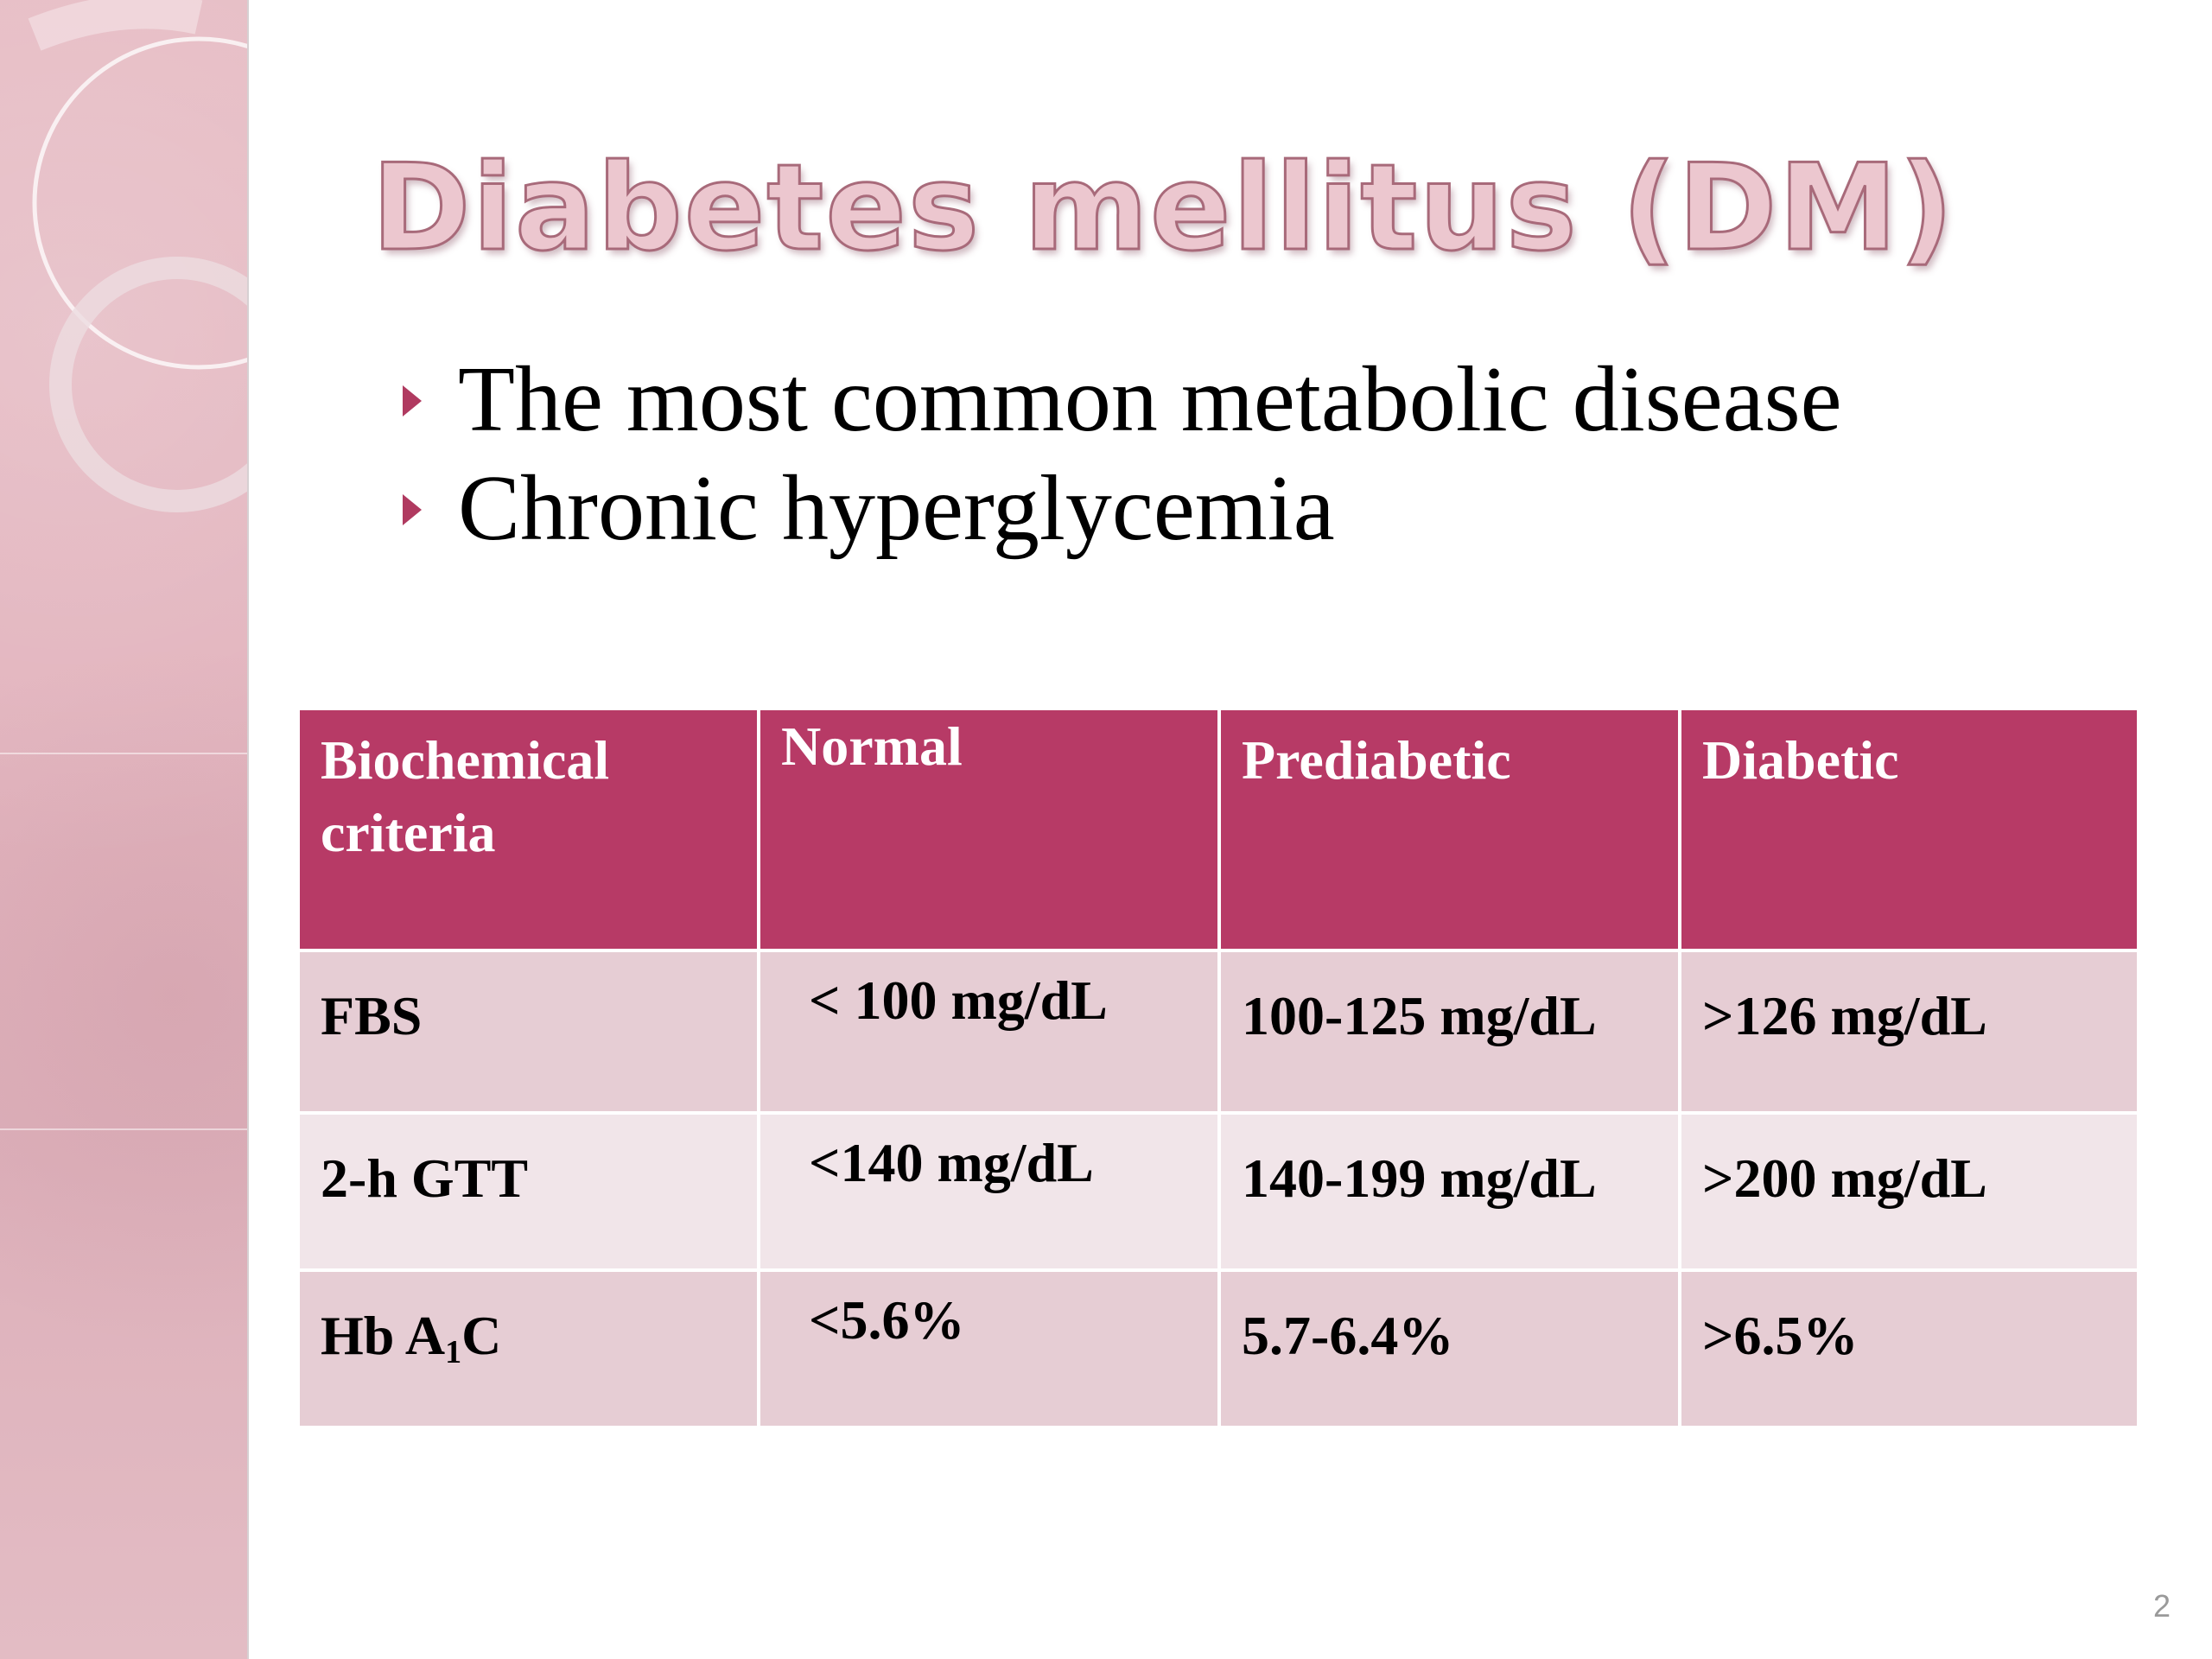 This screenshot has width=2212, height=1659. What do you see at coordinates (1909, 1348) in the screenshot?
I see `diabetic-cell: >6.5%` at bounding box center [1909, 1348].